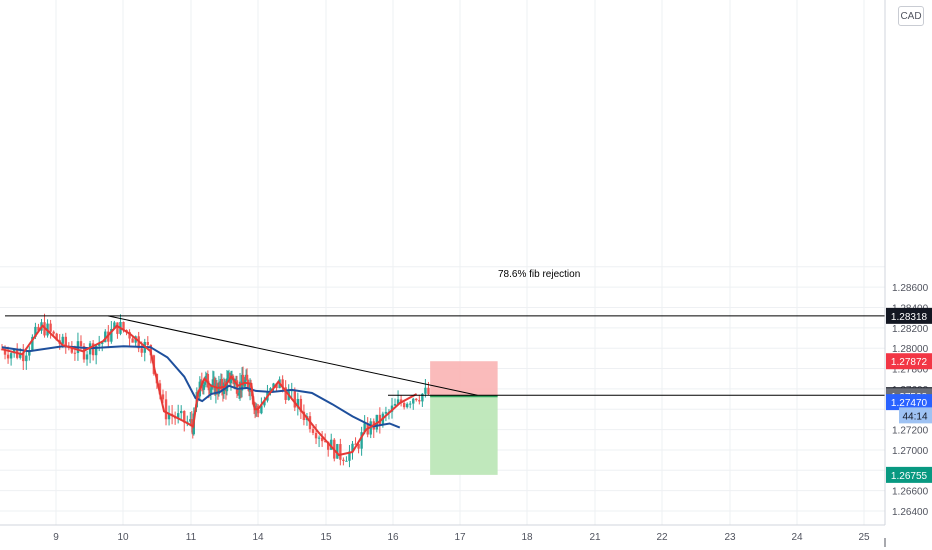 The width and height of the screenshot is (932, 550). I want to click on bar-countdown-label: 44:14, so click(914, 416).